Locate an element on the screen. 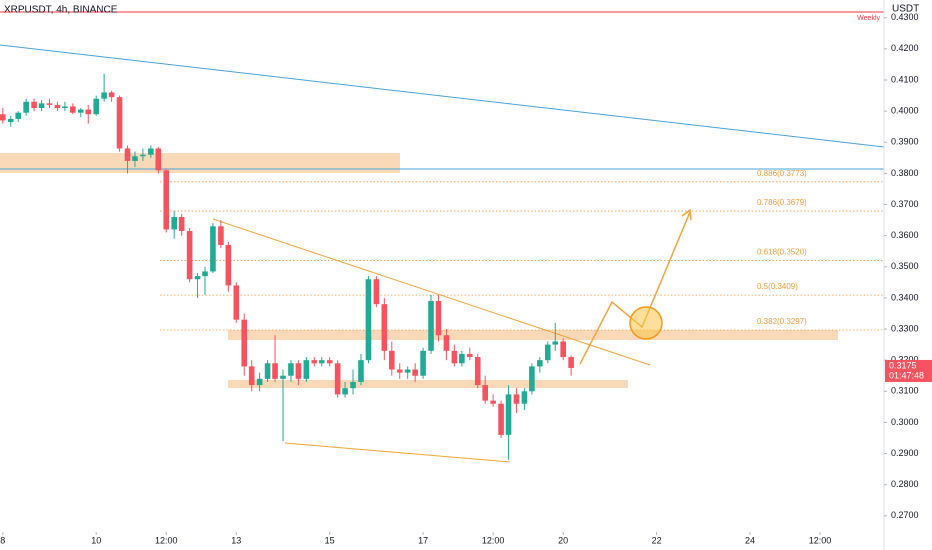 Image resolution: width=932 pixels, height=550 pixels. x-tick-label: 15 is located at coordinates (330, 540).